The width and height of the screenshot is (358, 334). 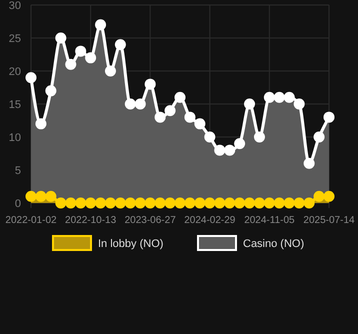 What do you see at coordinates (17, 171) in the screenshot?
I see `y-tick-label: 5` at bounding box center [17, 171].